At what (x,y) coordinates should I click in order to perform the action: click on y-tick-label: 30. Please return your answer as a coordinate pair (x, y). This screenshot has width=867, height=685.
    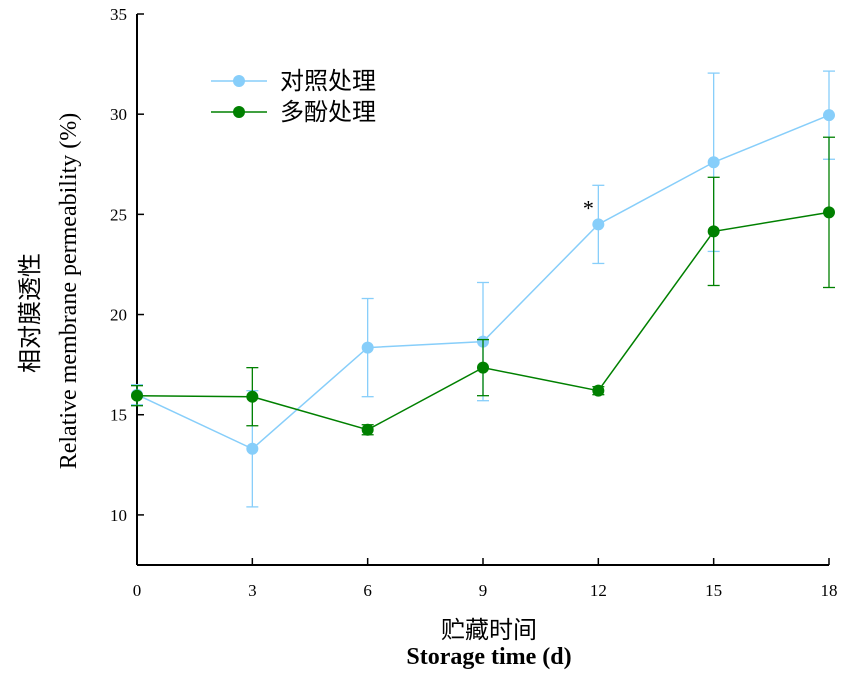
    Looking at the image, I should click on (118, 114).